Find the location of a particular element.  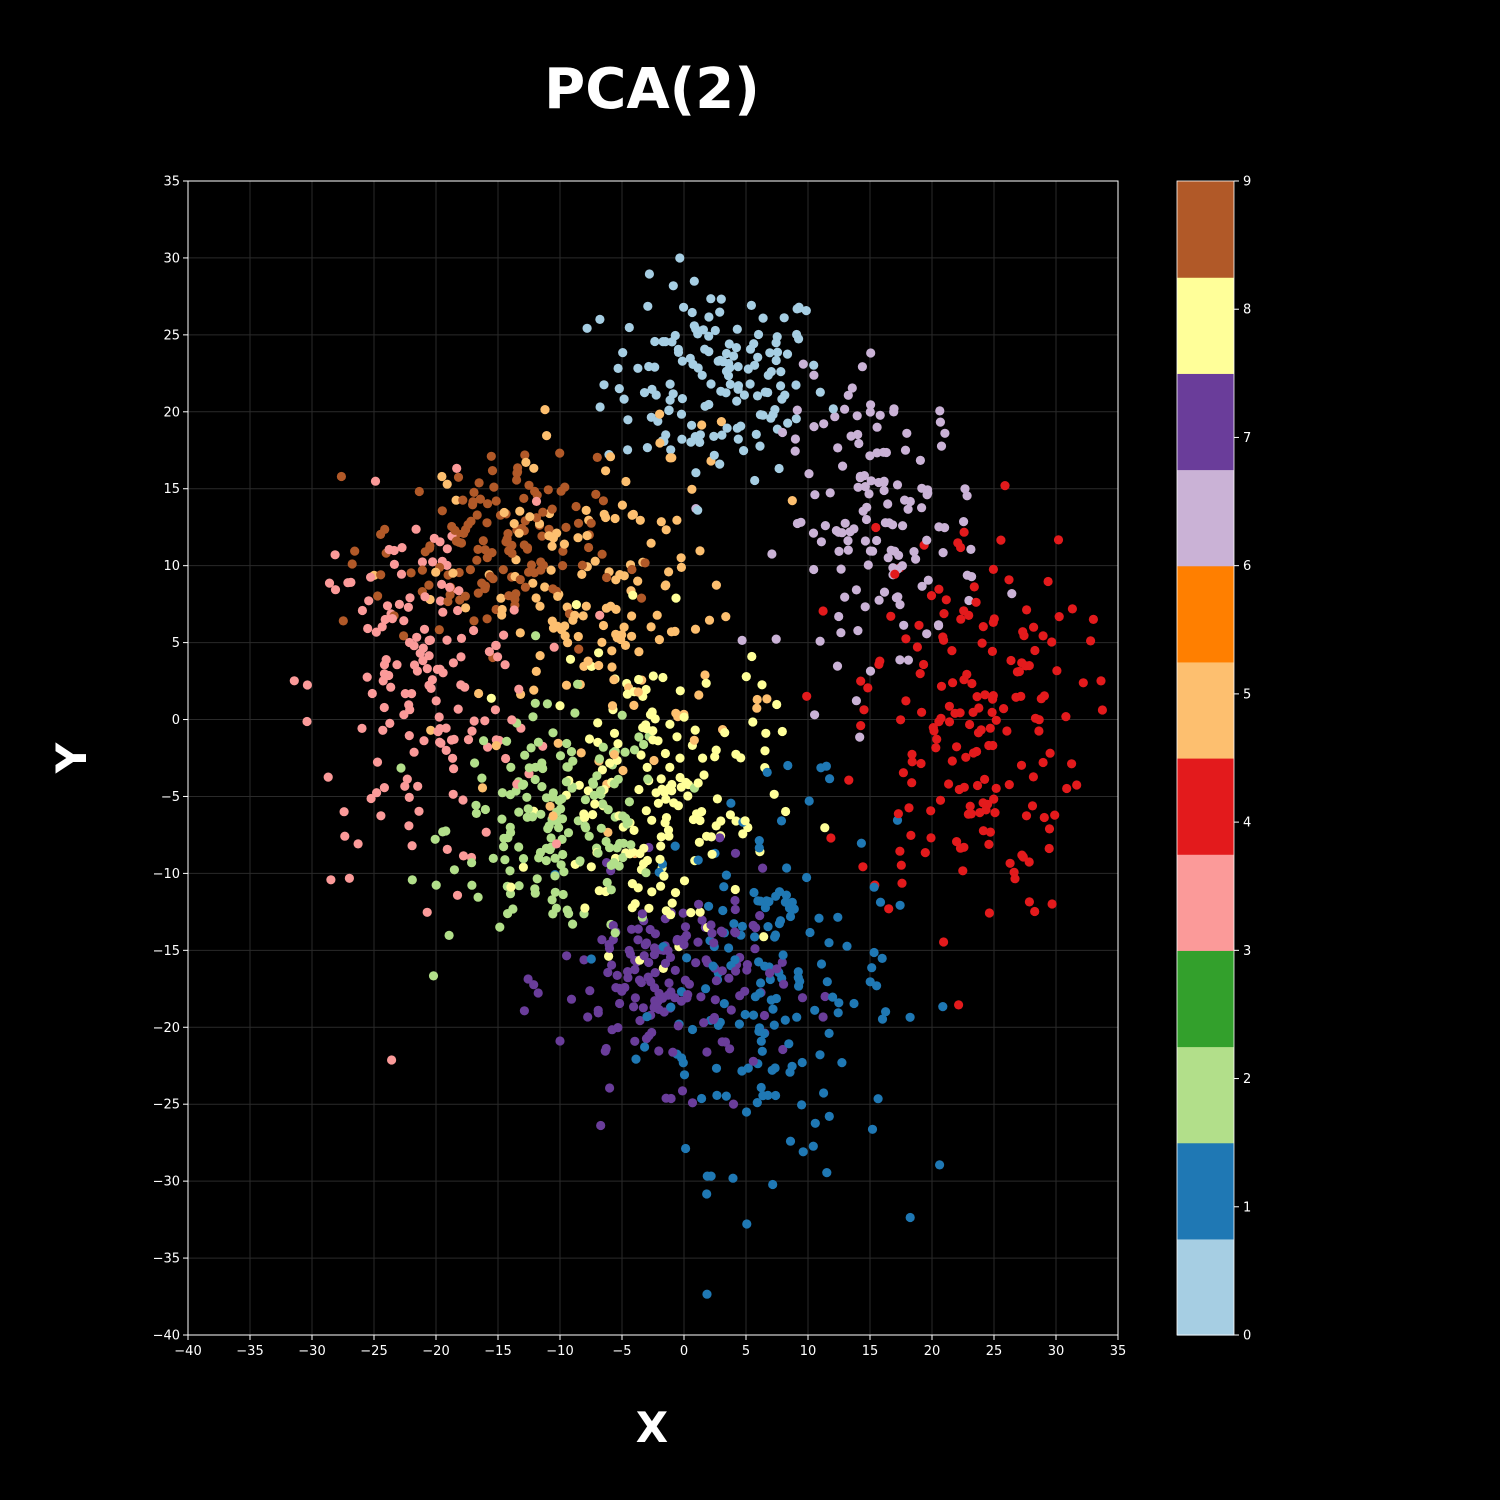

x-tick-label: −30 is located at coordinates (311, 1351).